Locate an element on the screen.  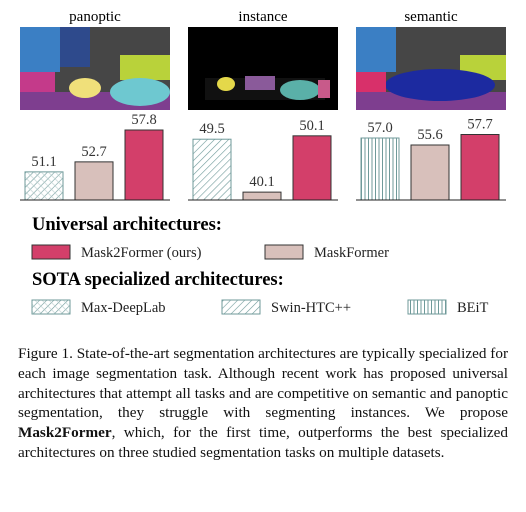
panoptic-image is located at coordinates (95, 68).